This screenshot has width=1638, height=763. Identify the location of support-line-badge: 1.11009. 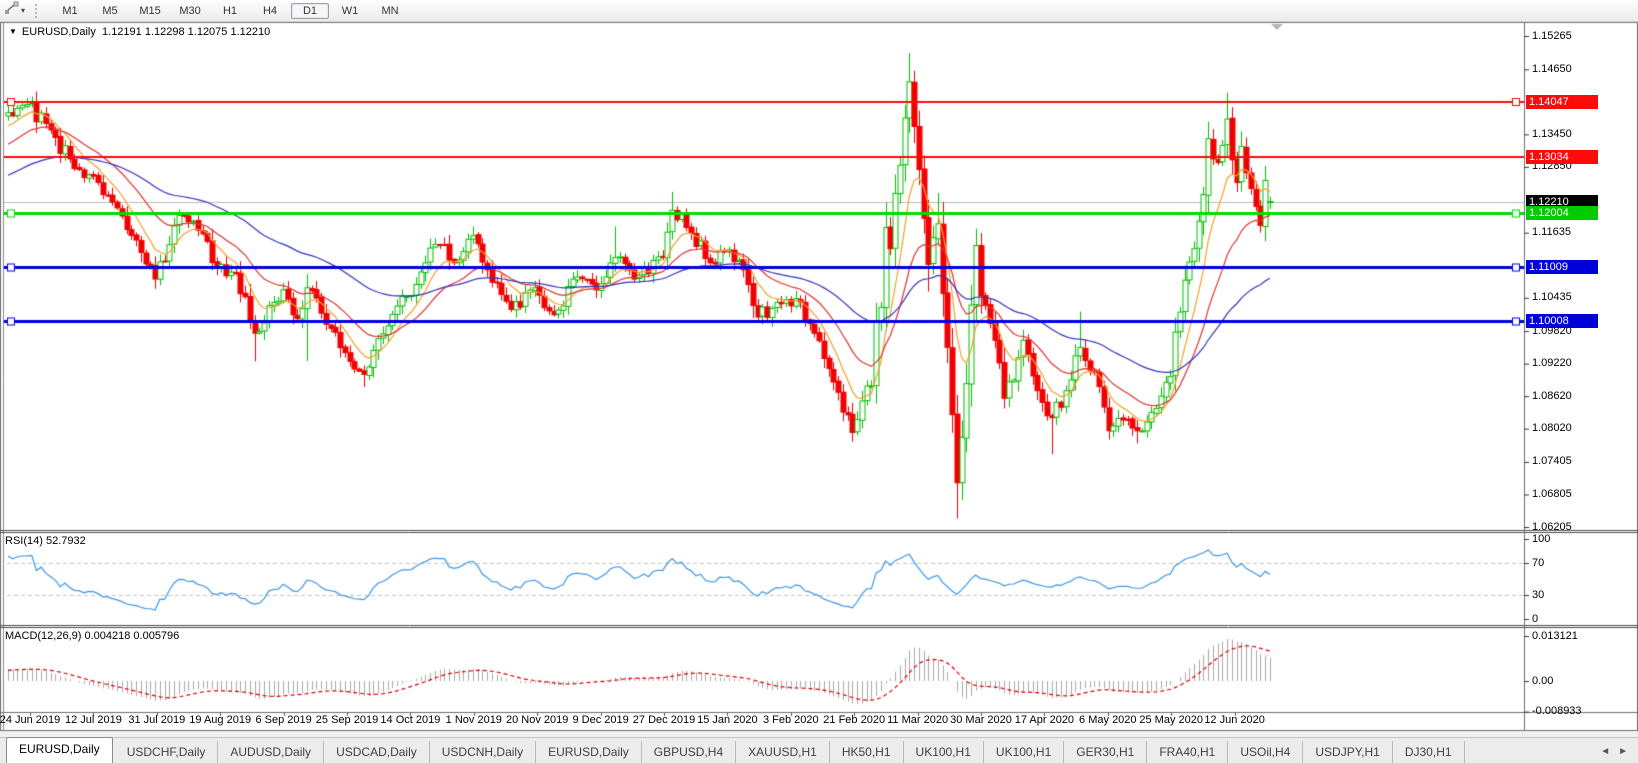
(1562, 266).